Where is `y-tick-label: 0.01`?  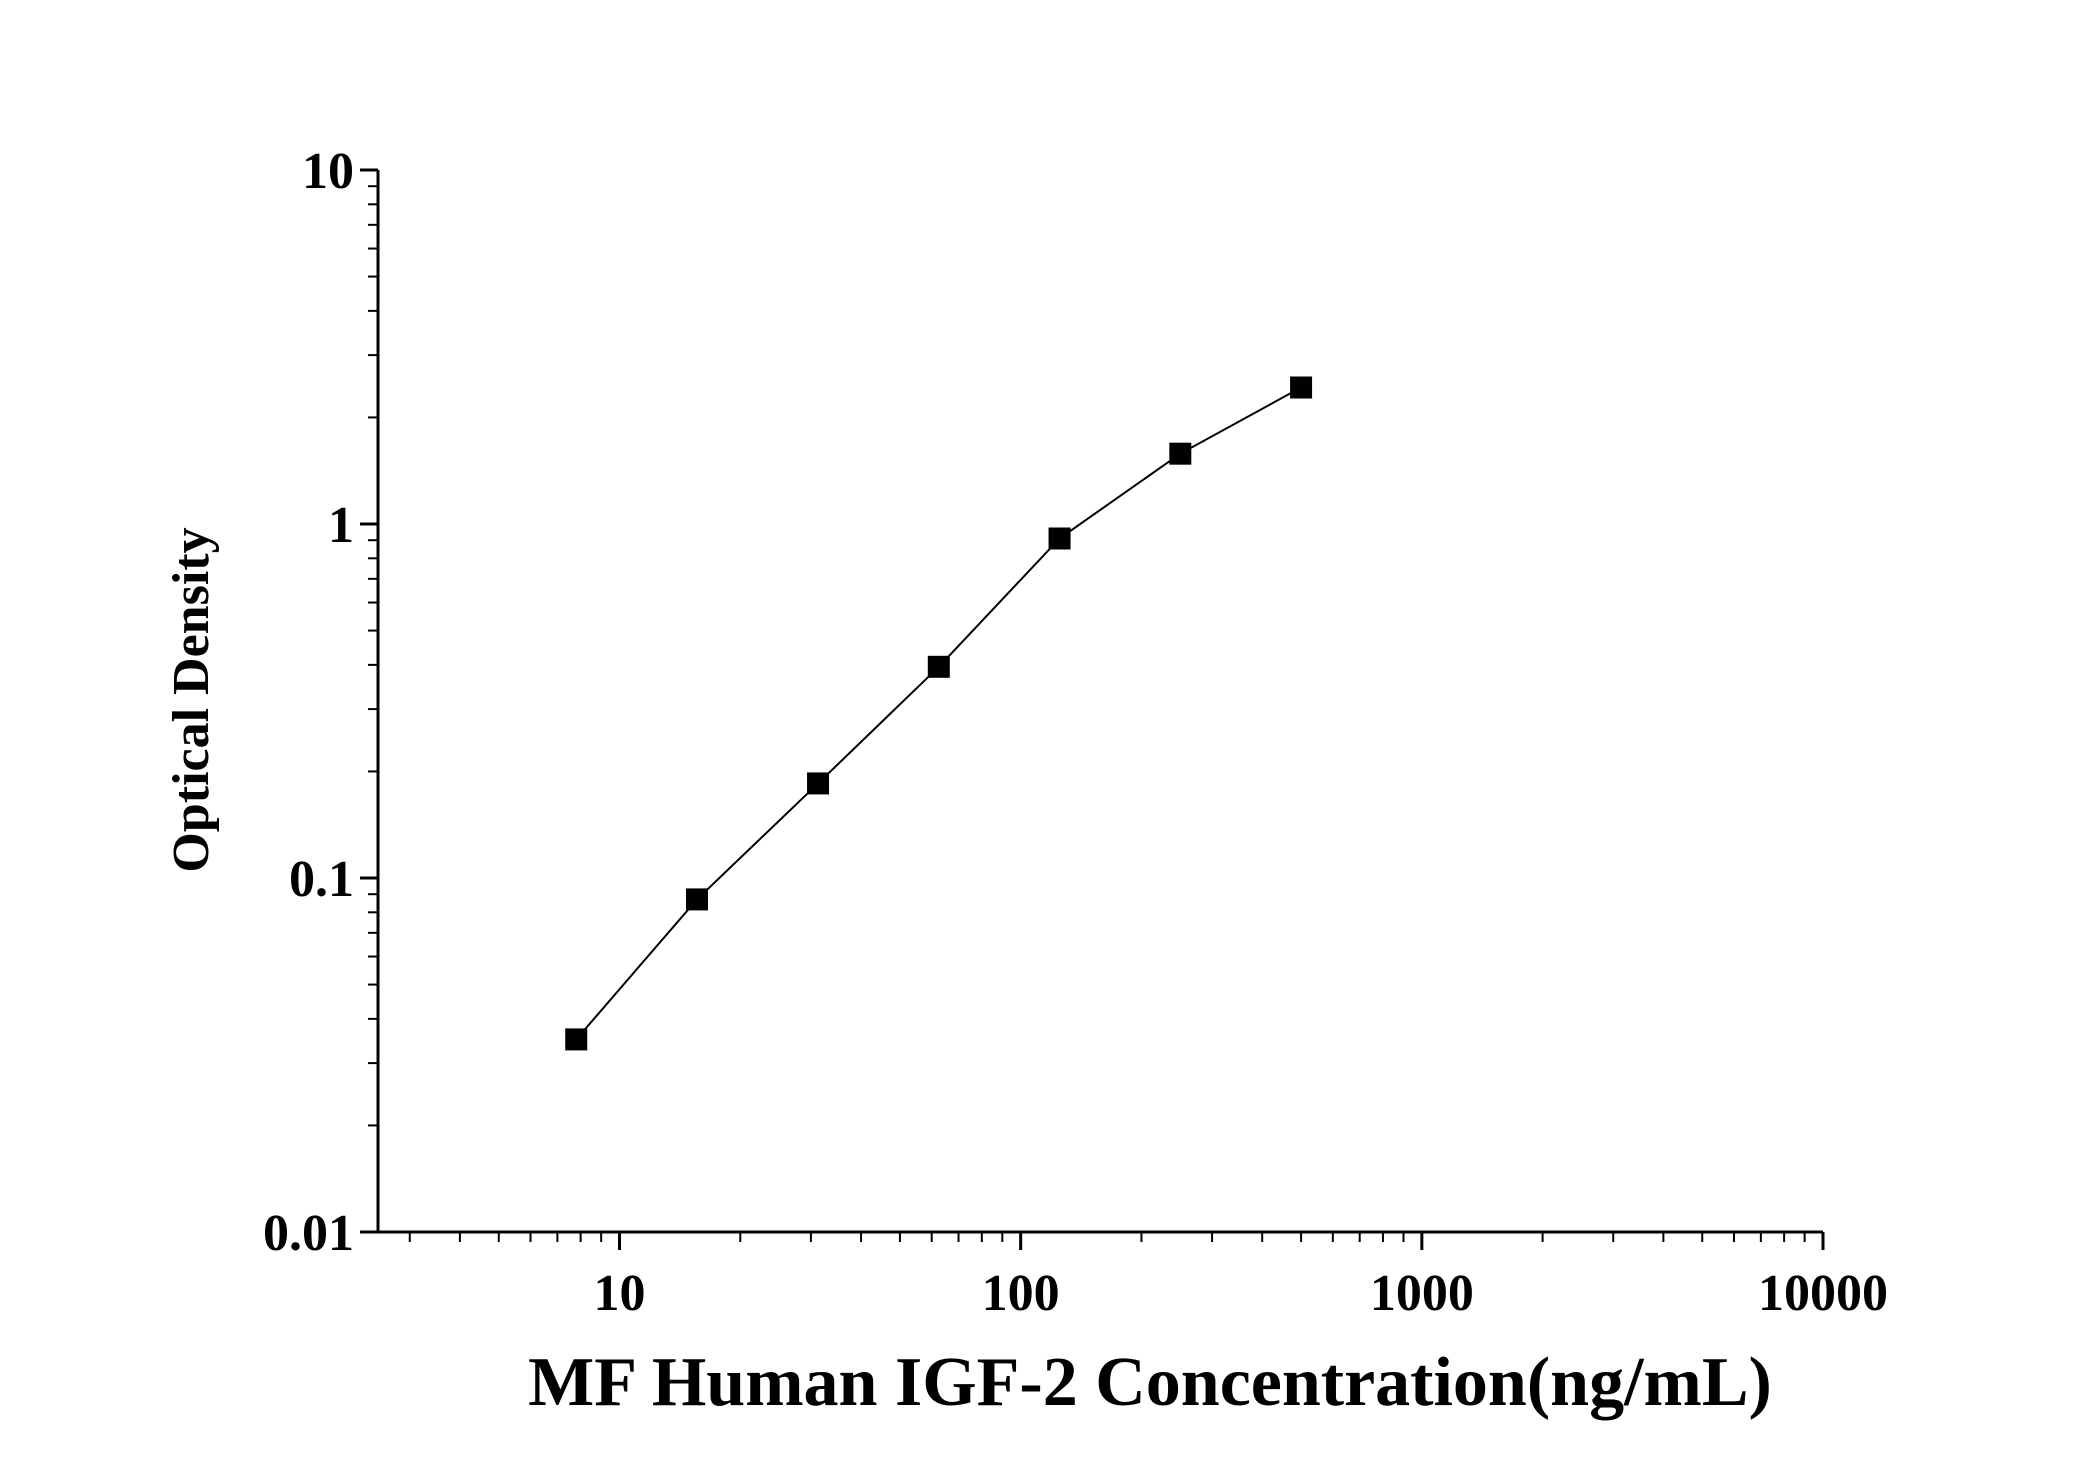
y-tick-label: 0.01 is located at coordinates (308, 1233).